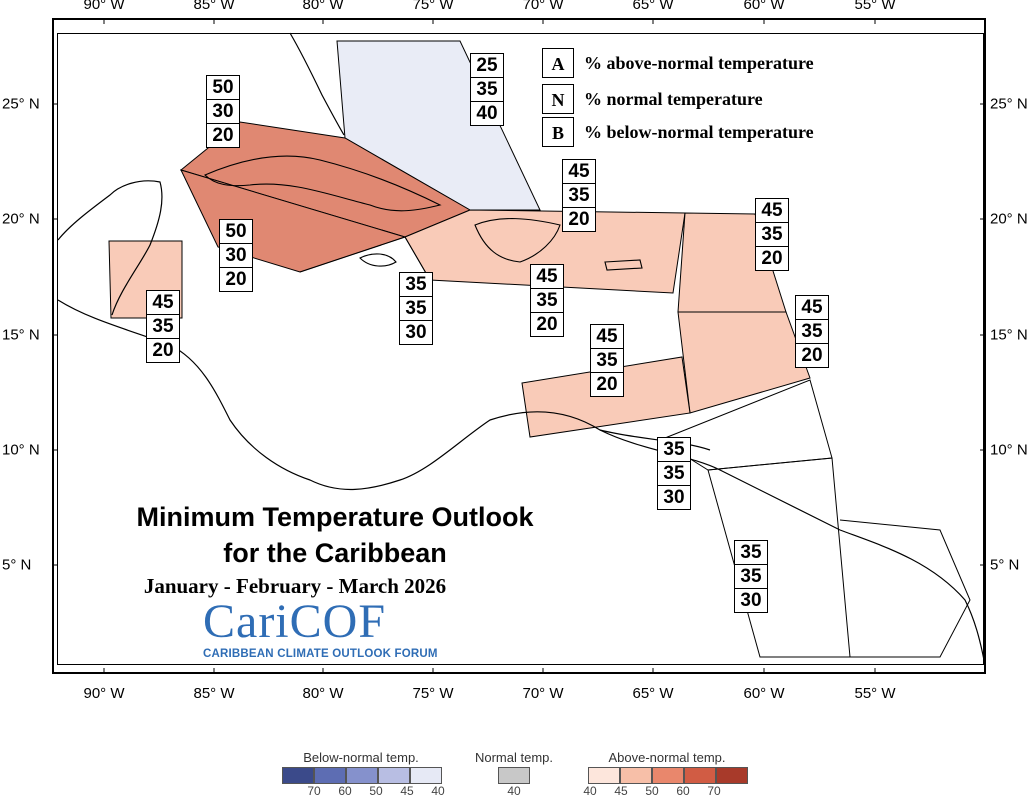 The height and width of the screenshot is (798, 1036). Describe the element at coordinates (1009, 104) in the screenshot. I see `lat-label-right: 25° N` at that location.